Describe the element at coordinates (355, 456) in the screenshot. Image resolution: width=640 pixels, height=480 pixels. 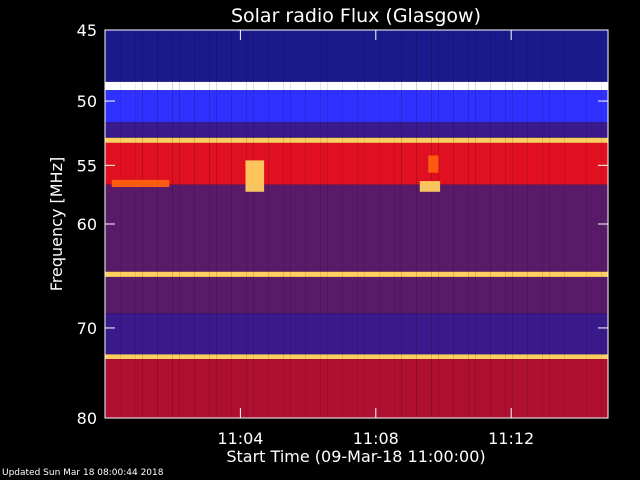
I see `x-axis-label: Start Time (09-Mar-18 11:00:00)` at that location.